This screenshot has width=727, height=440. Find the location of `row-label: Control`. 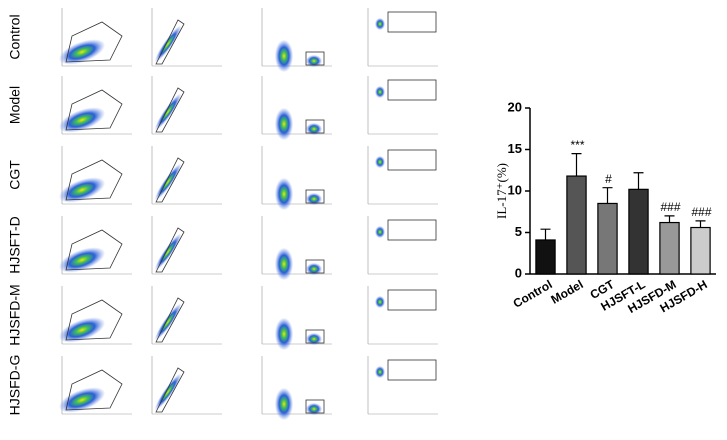

row-label: Control is located at coordinates (15, 36).